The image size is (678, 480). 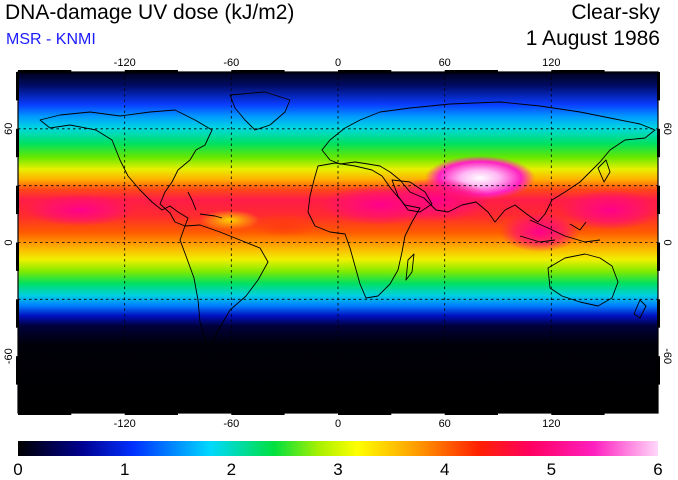 I want to click on colorbar-tick: 1, so click(x=124, y=469).